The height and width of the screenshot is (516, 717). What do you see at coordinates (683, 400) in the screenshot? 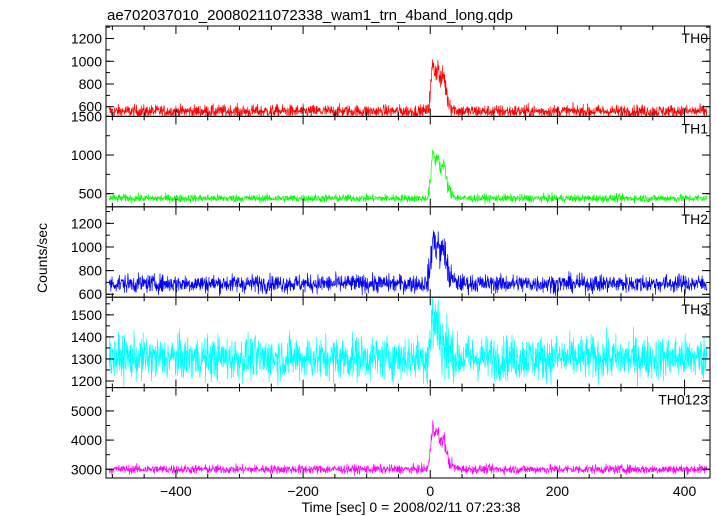
I see `panel-label: TH0123` at bounding box center [683, 400].